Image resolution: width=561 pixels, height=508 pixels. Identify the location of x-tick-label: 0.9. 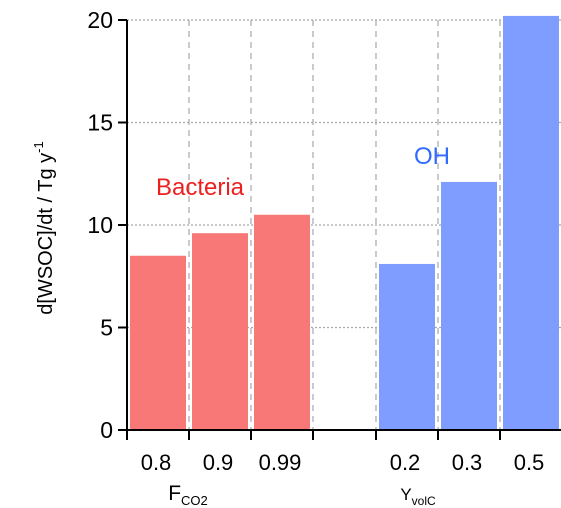
(218, 462).